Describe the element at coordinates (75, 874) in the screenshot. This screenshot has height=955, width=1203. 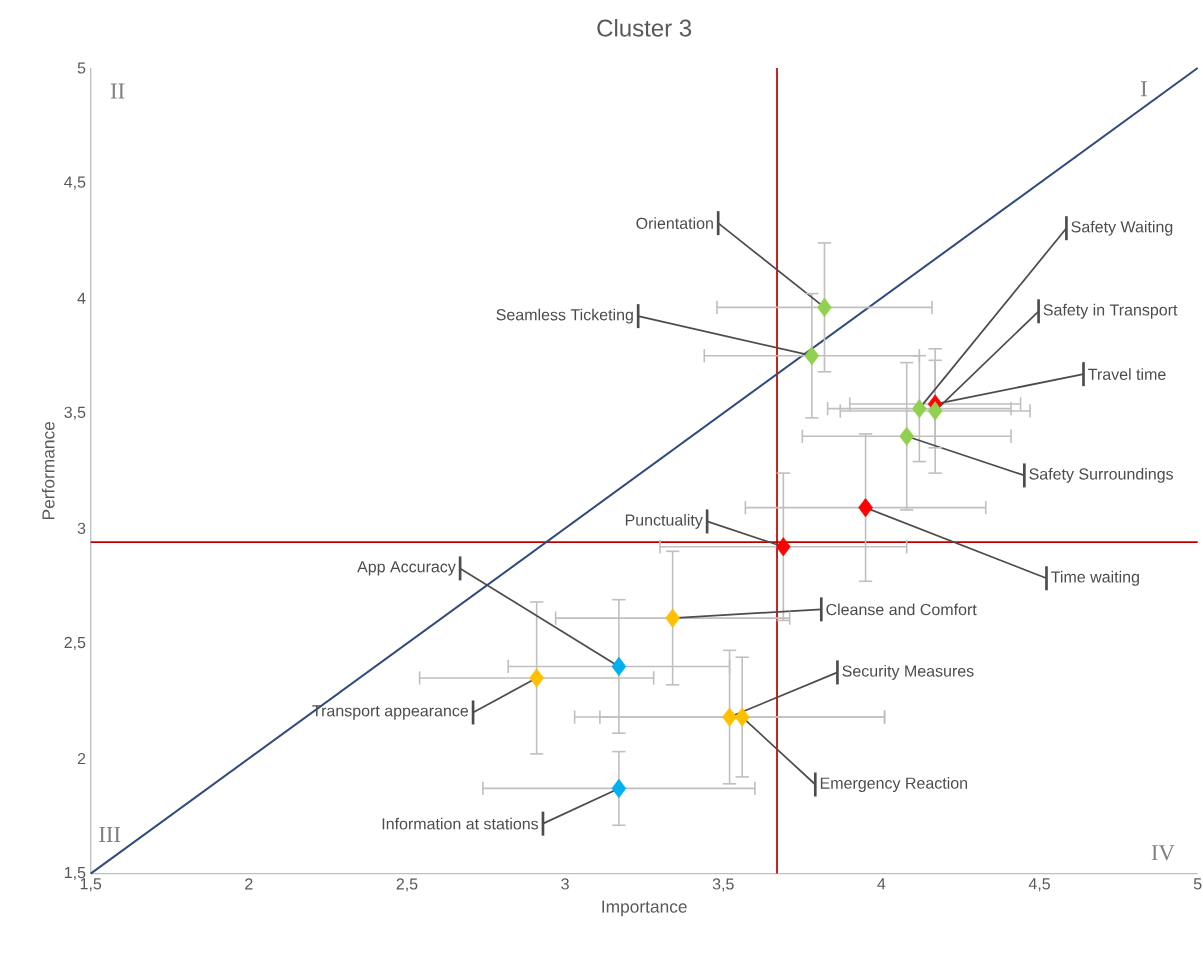
I see `y-tick-label: 1,5` at that location.